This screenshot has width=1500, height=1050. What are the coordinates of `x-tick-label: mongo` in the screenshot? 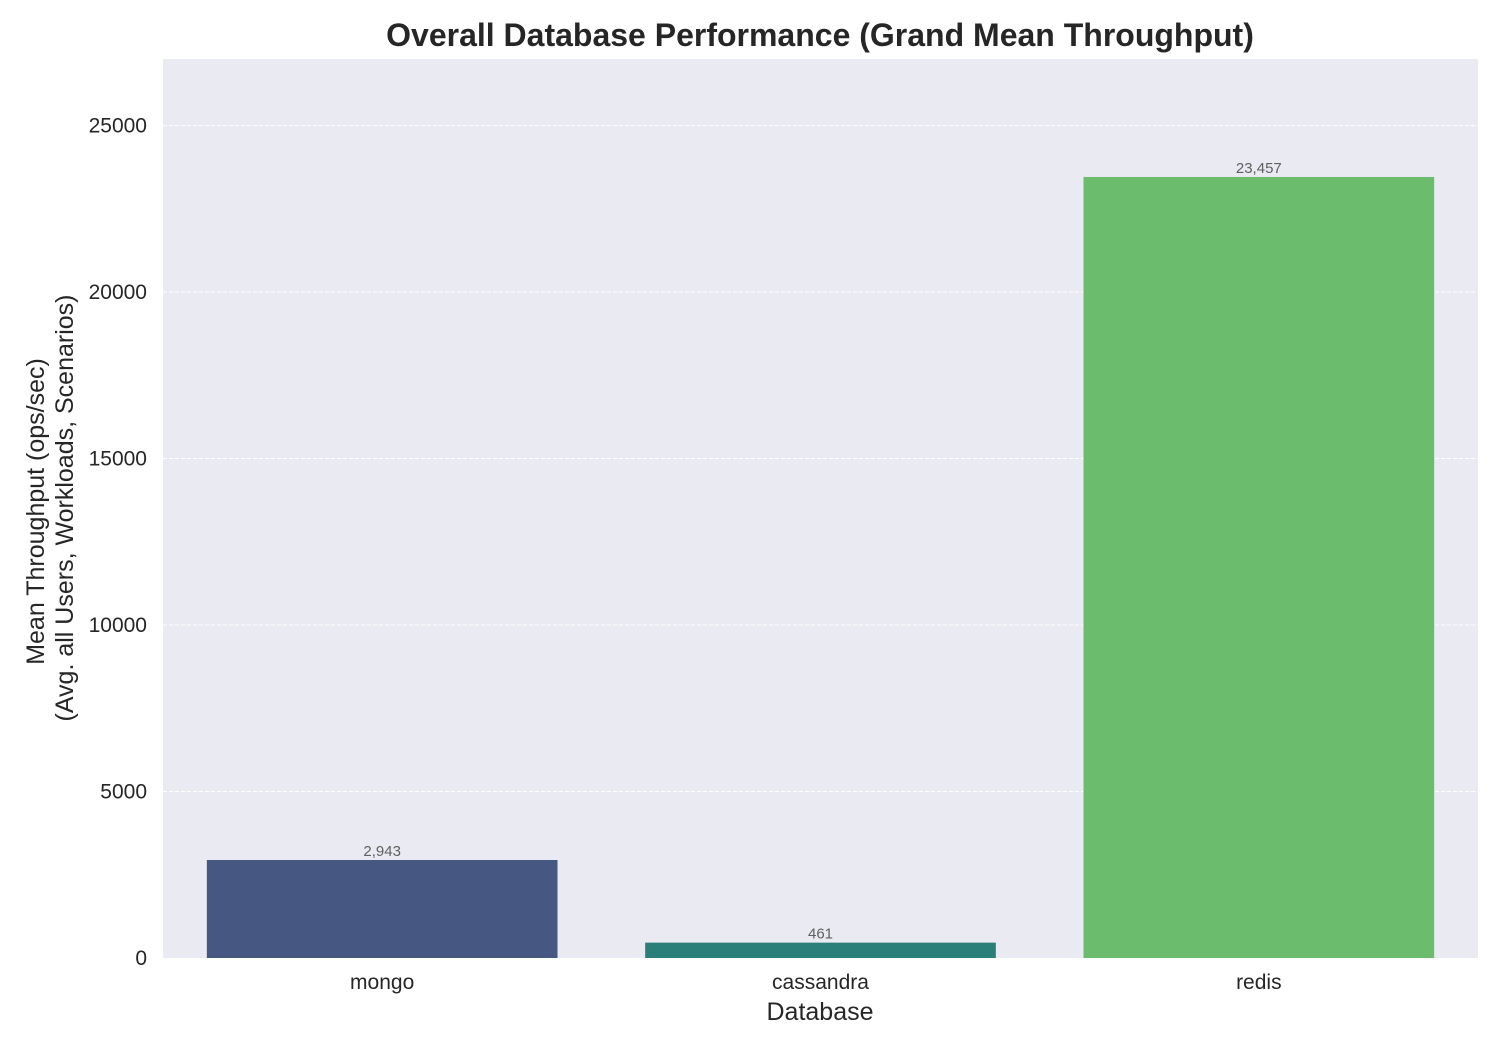 It's located at (382, 982).